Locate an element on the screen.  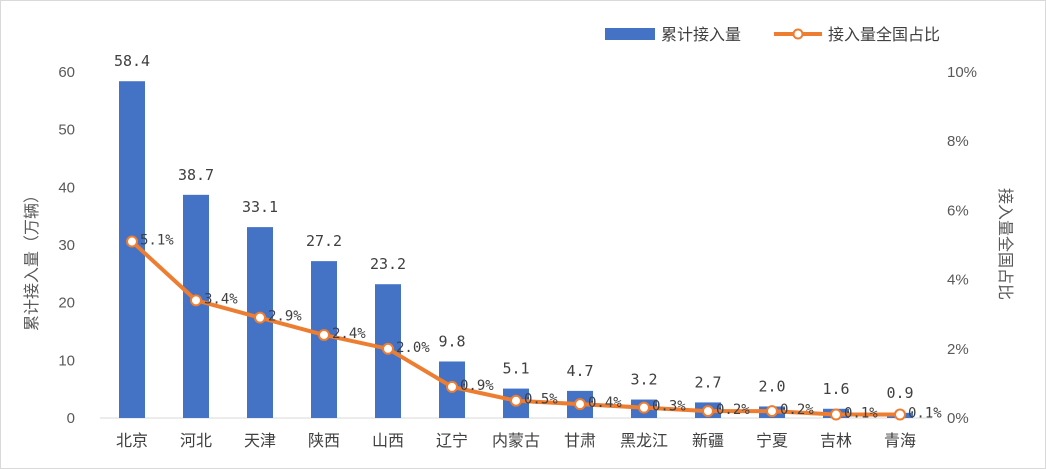
bar-value-label: 9.8 is located at coordinates (451, 341).